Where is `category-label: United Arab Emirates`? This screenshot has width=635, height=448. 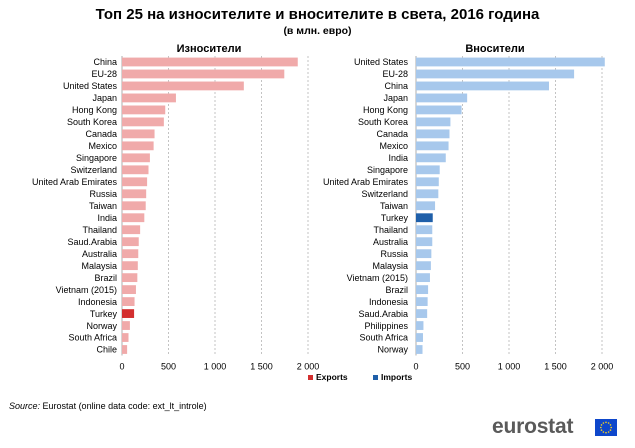
category-label: United Arab Emirates is located at coordinates (366, 182).